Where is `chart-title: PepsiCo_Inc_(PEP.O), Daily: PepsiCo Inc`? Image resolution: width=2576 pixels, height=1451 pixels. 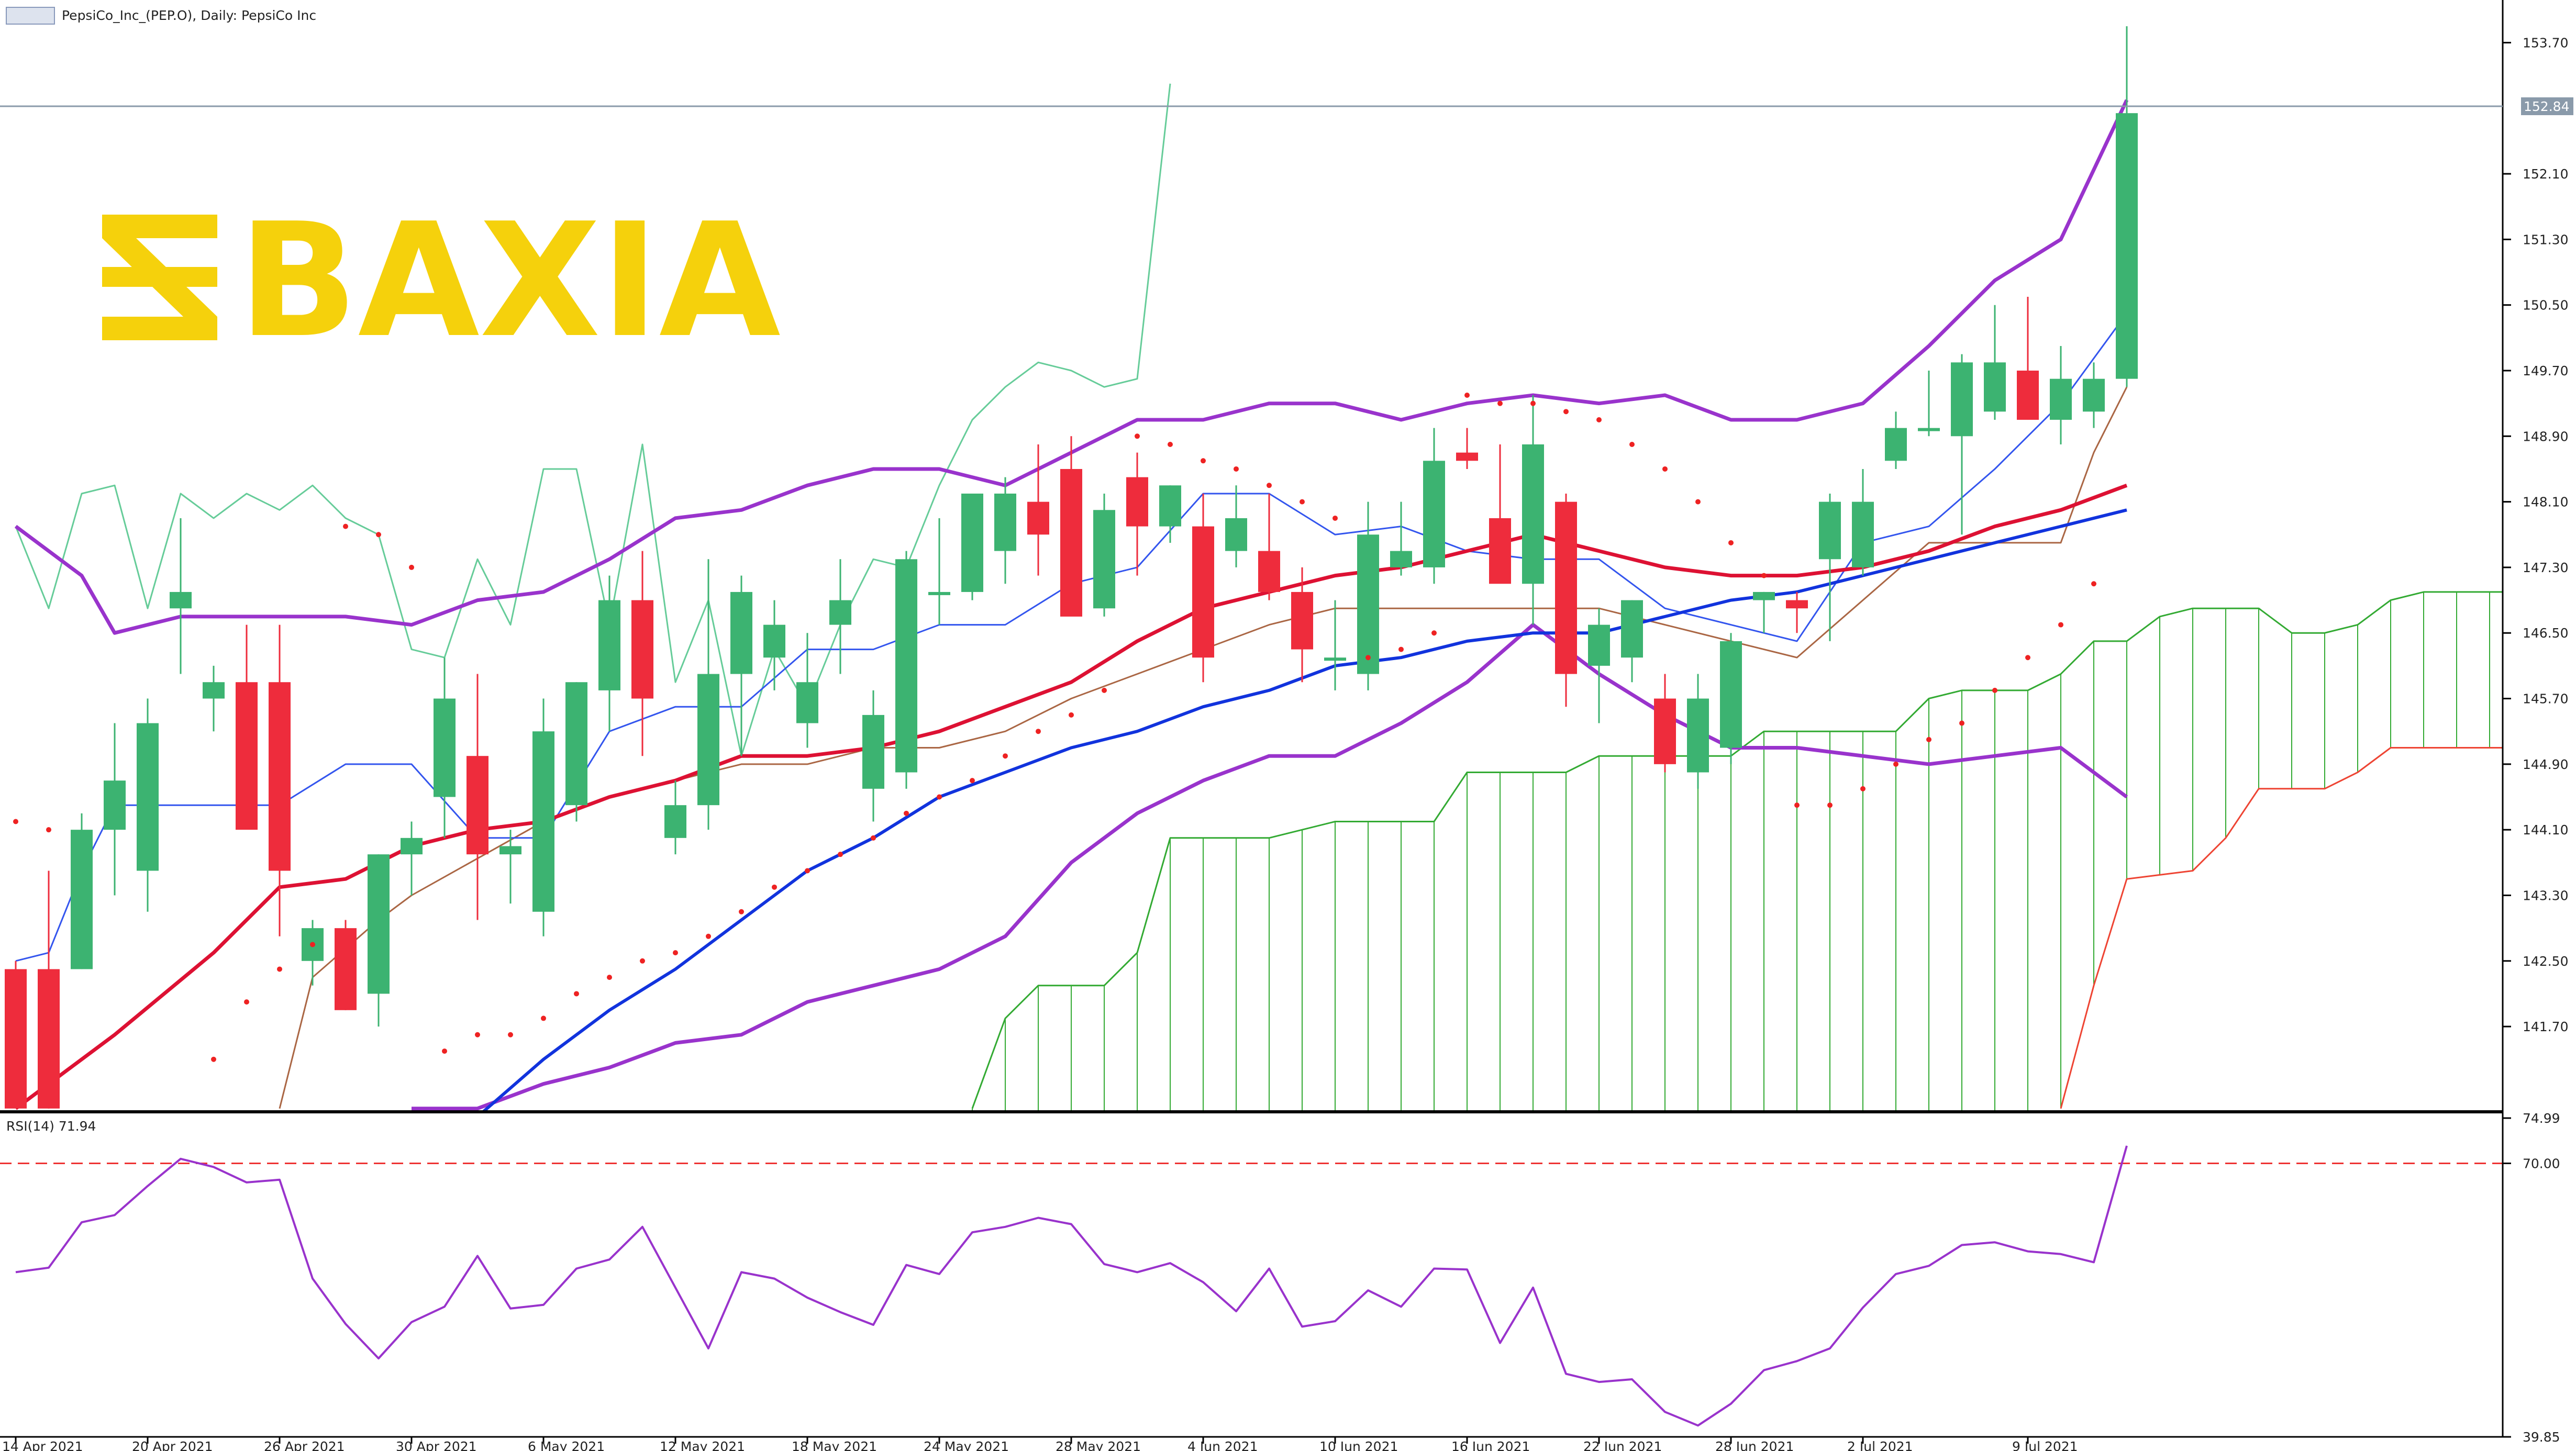 chart-title: PepsiCo_Inc_(PEP.O), Daily: PepsiCo Inc is located at coordinates (189, 16).